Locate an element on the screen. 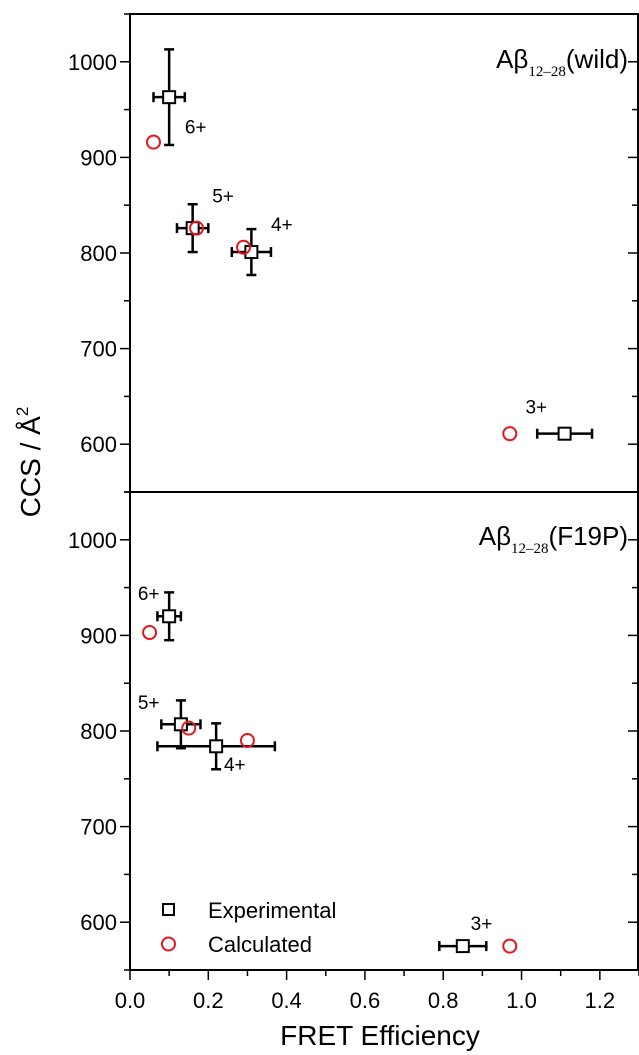 The width and height of the screenshot is (639, 1055). top-y-tick-label: 1000 is located at coordinates (92, 62).